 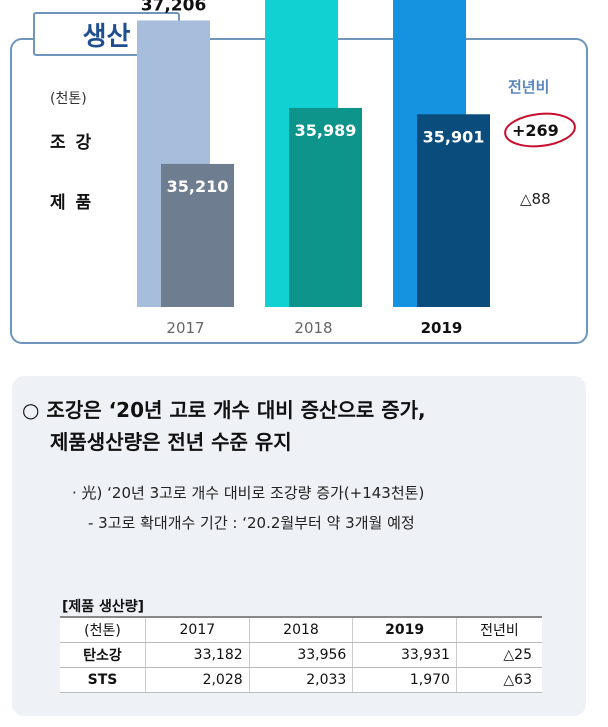 What do you see at coordinates (174, 7) in the screenshot?
I see `label-steel-2017: 37,206` at bounding box center [174, 7].